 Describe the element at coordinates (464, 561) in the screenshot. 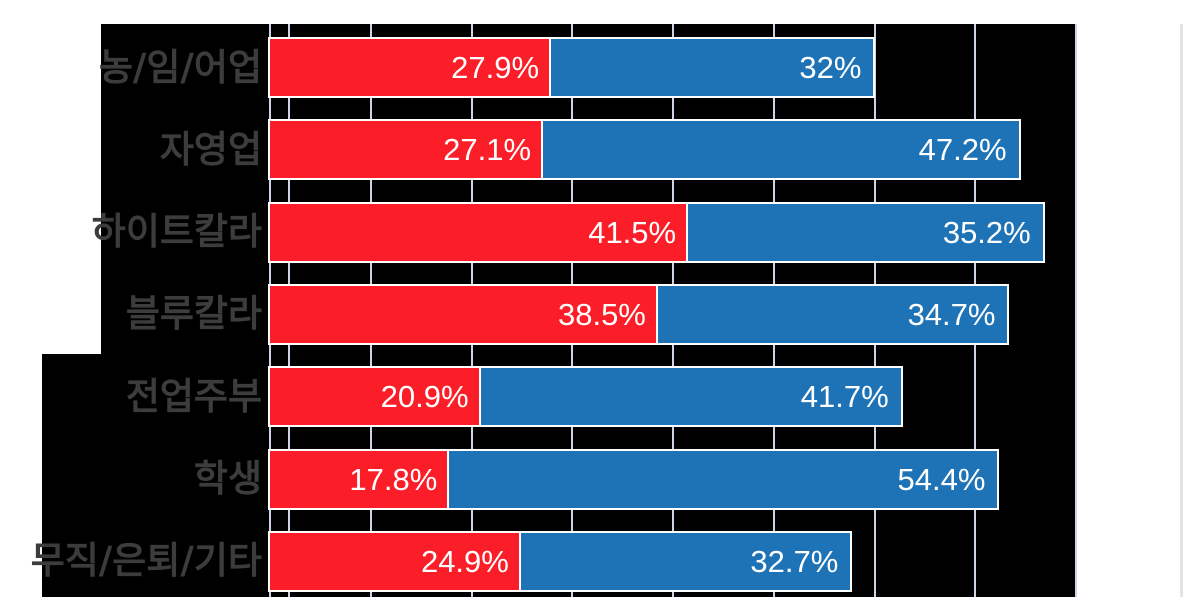

I see `value-label: 24.9%` at that location.